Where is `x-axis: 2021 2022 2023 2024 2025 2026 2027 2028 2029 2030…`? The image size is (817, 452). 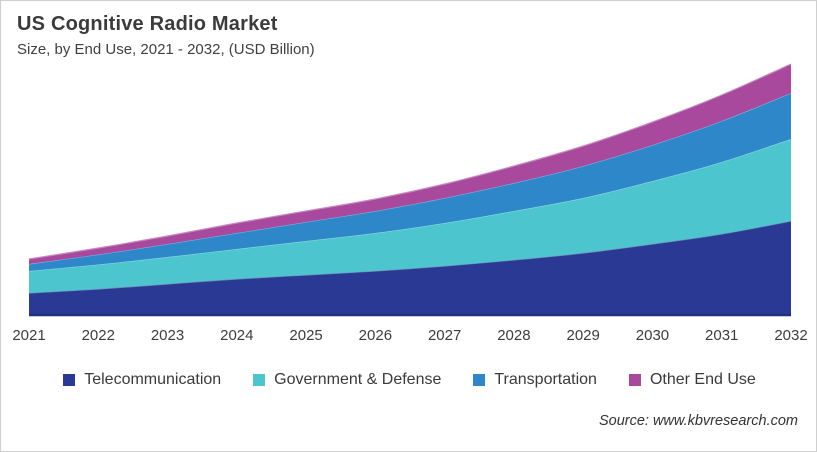
x-axis: 2021 2022 2023 2024 2025 2026 2027 2028 2029 2030… is located at coordinates (408, 338).